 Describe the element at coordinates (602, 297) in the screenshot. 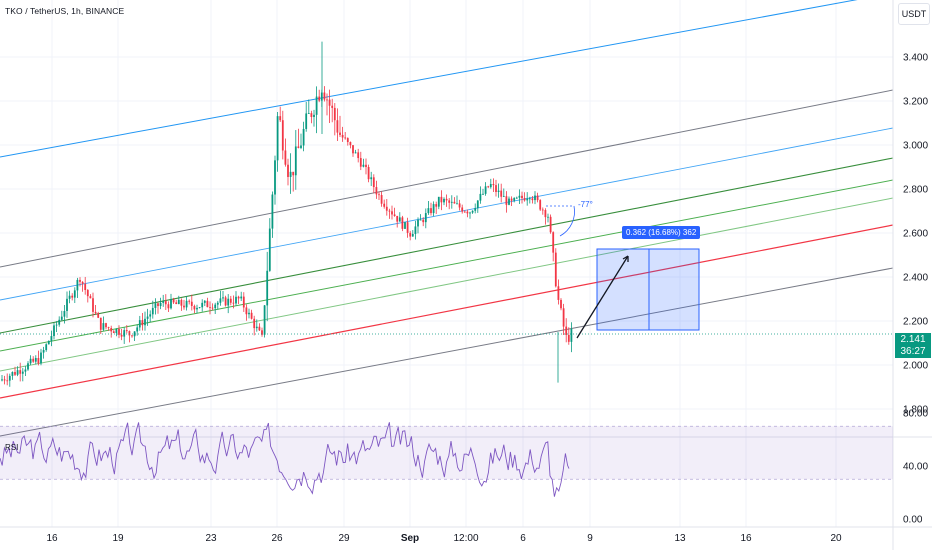

I see `projection-arrow` at that location.